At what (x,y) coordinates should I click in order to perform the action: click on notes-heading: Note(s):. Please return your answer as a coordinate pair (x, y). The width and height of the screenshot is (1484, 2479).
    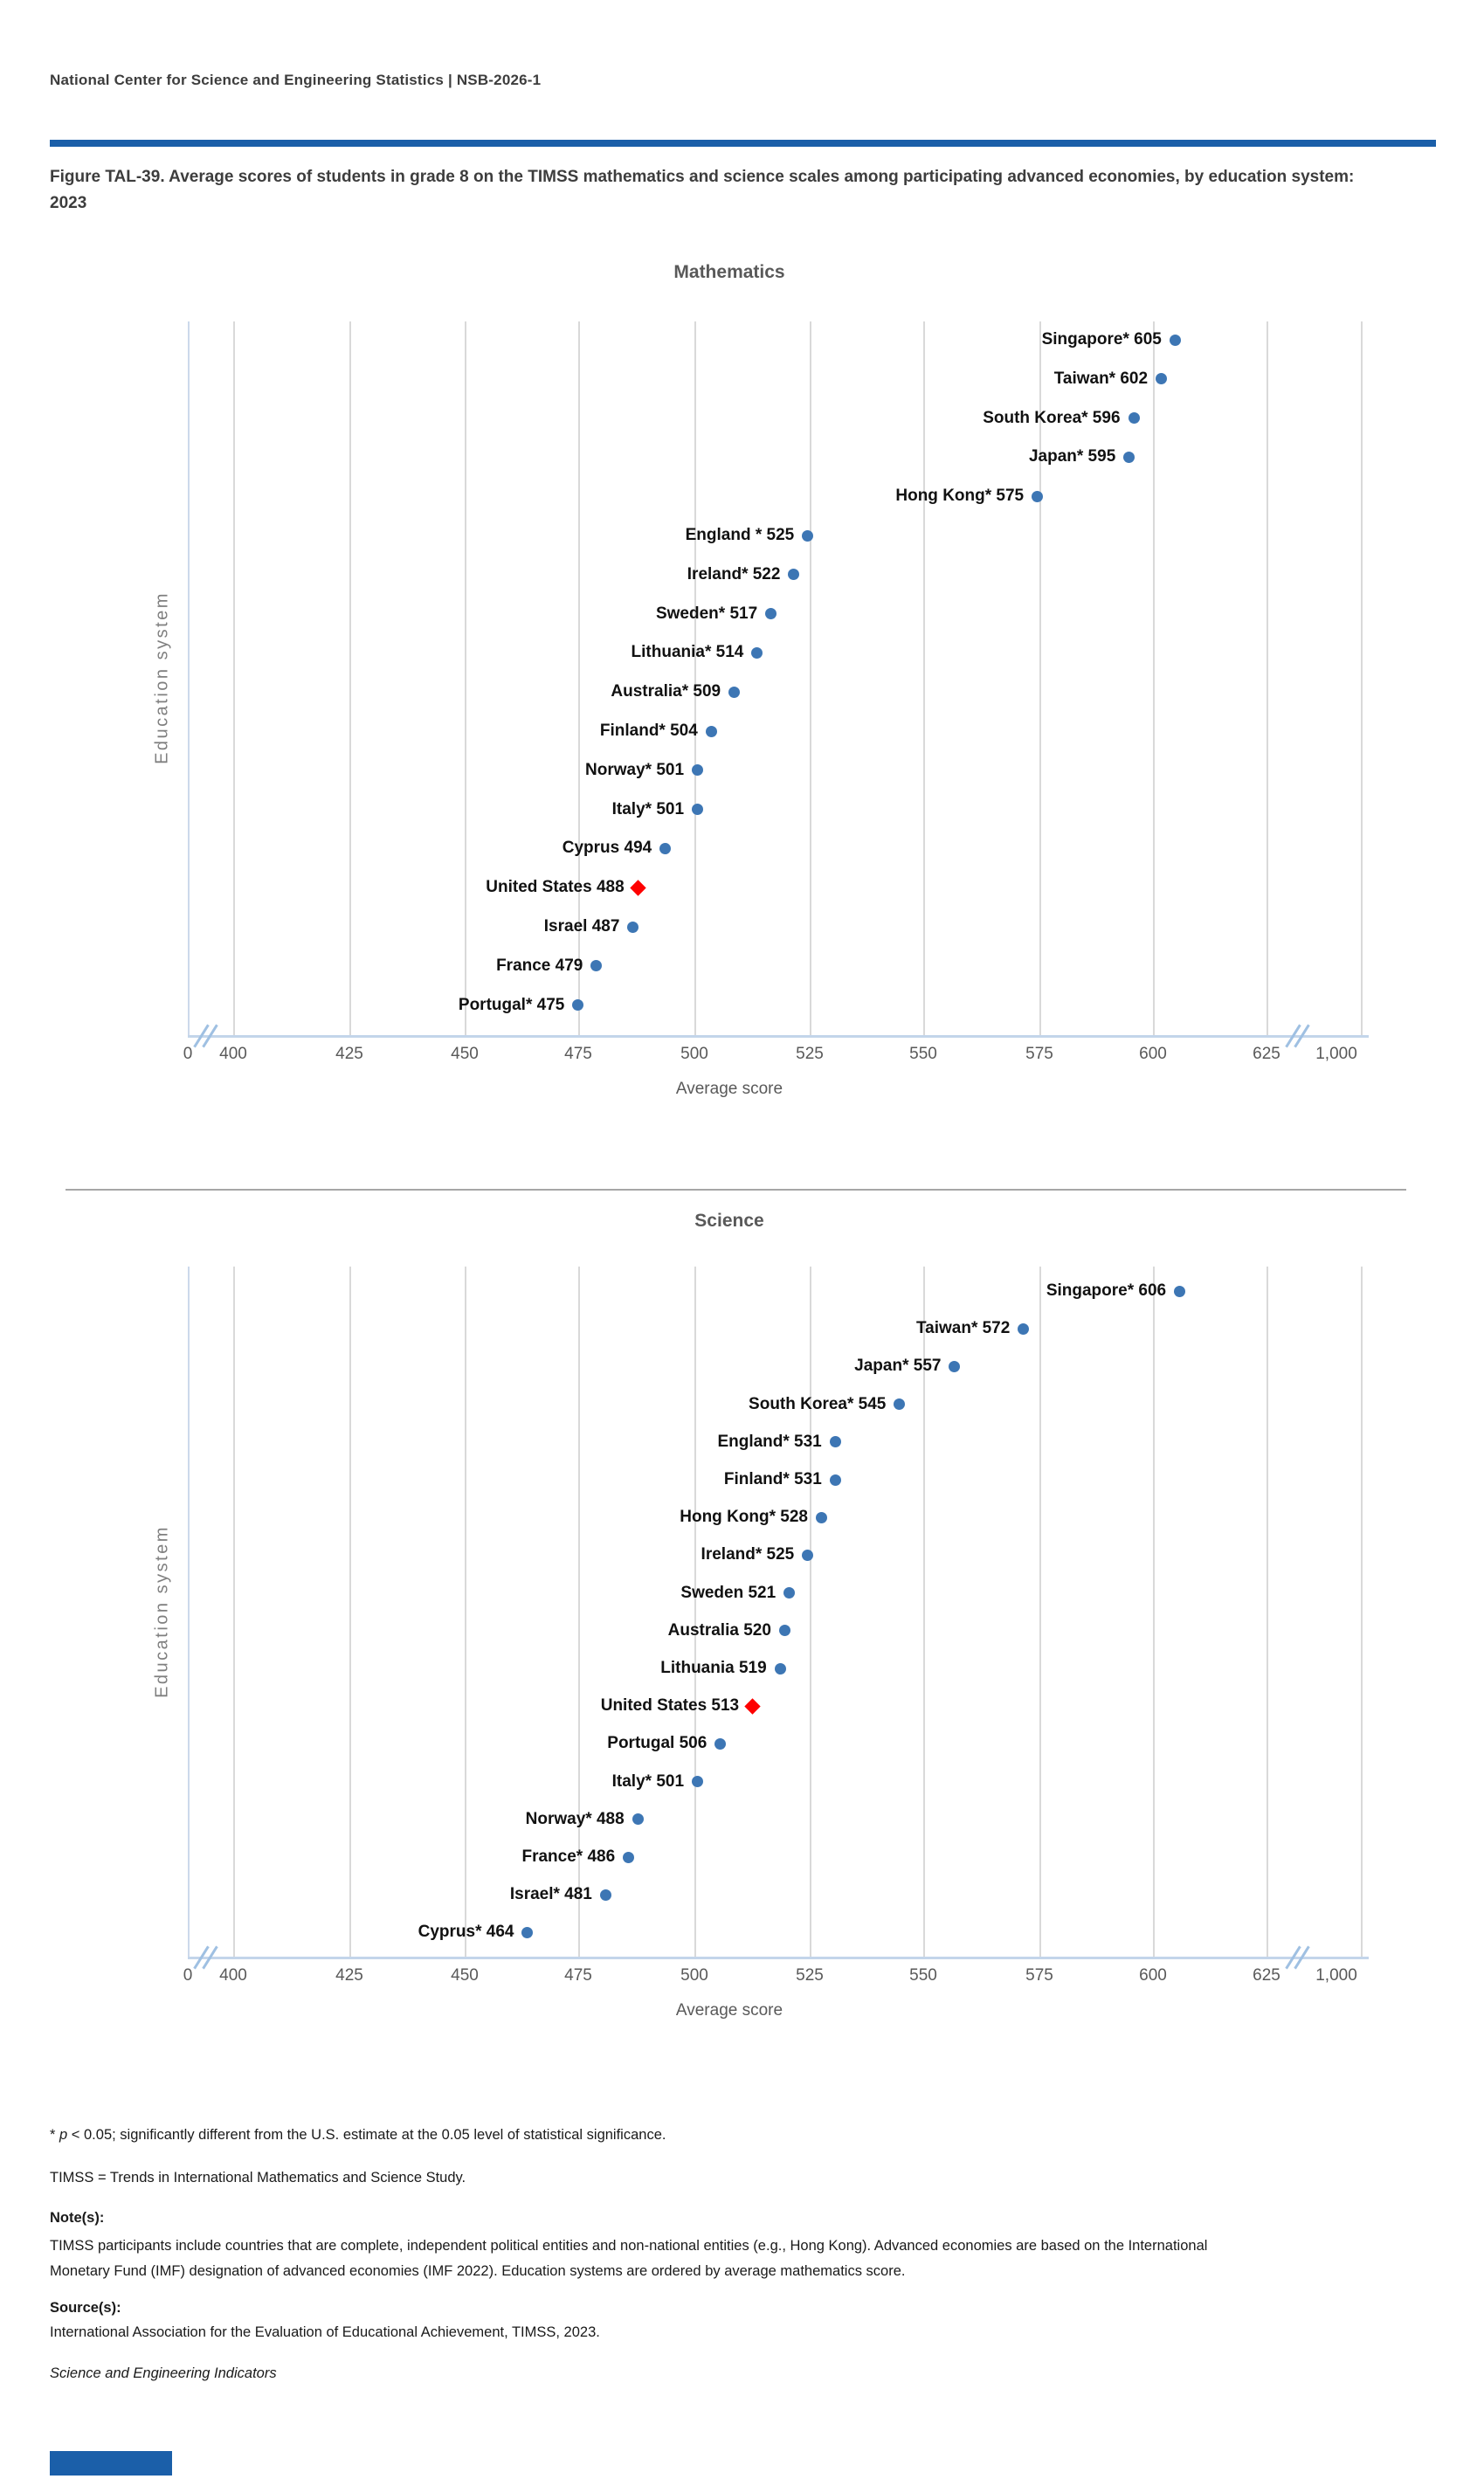
    Looking at the image, I should click on (77, 2218).